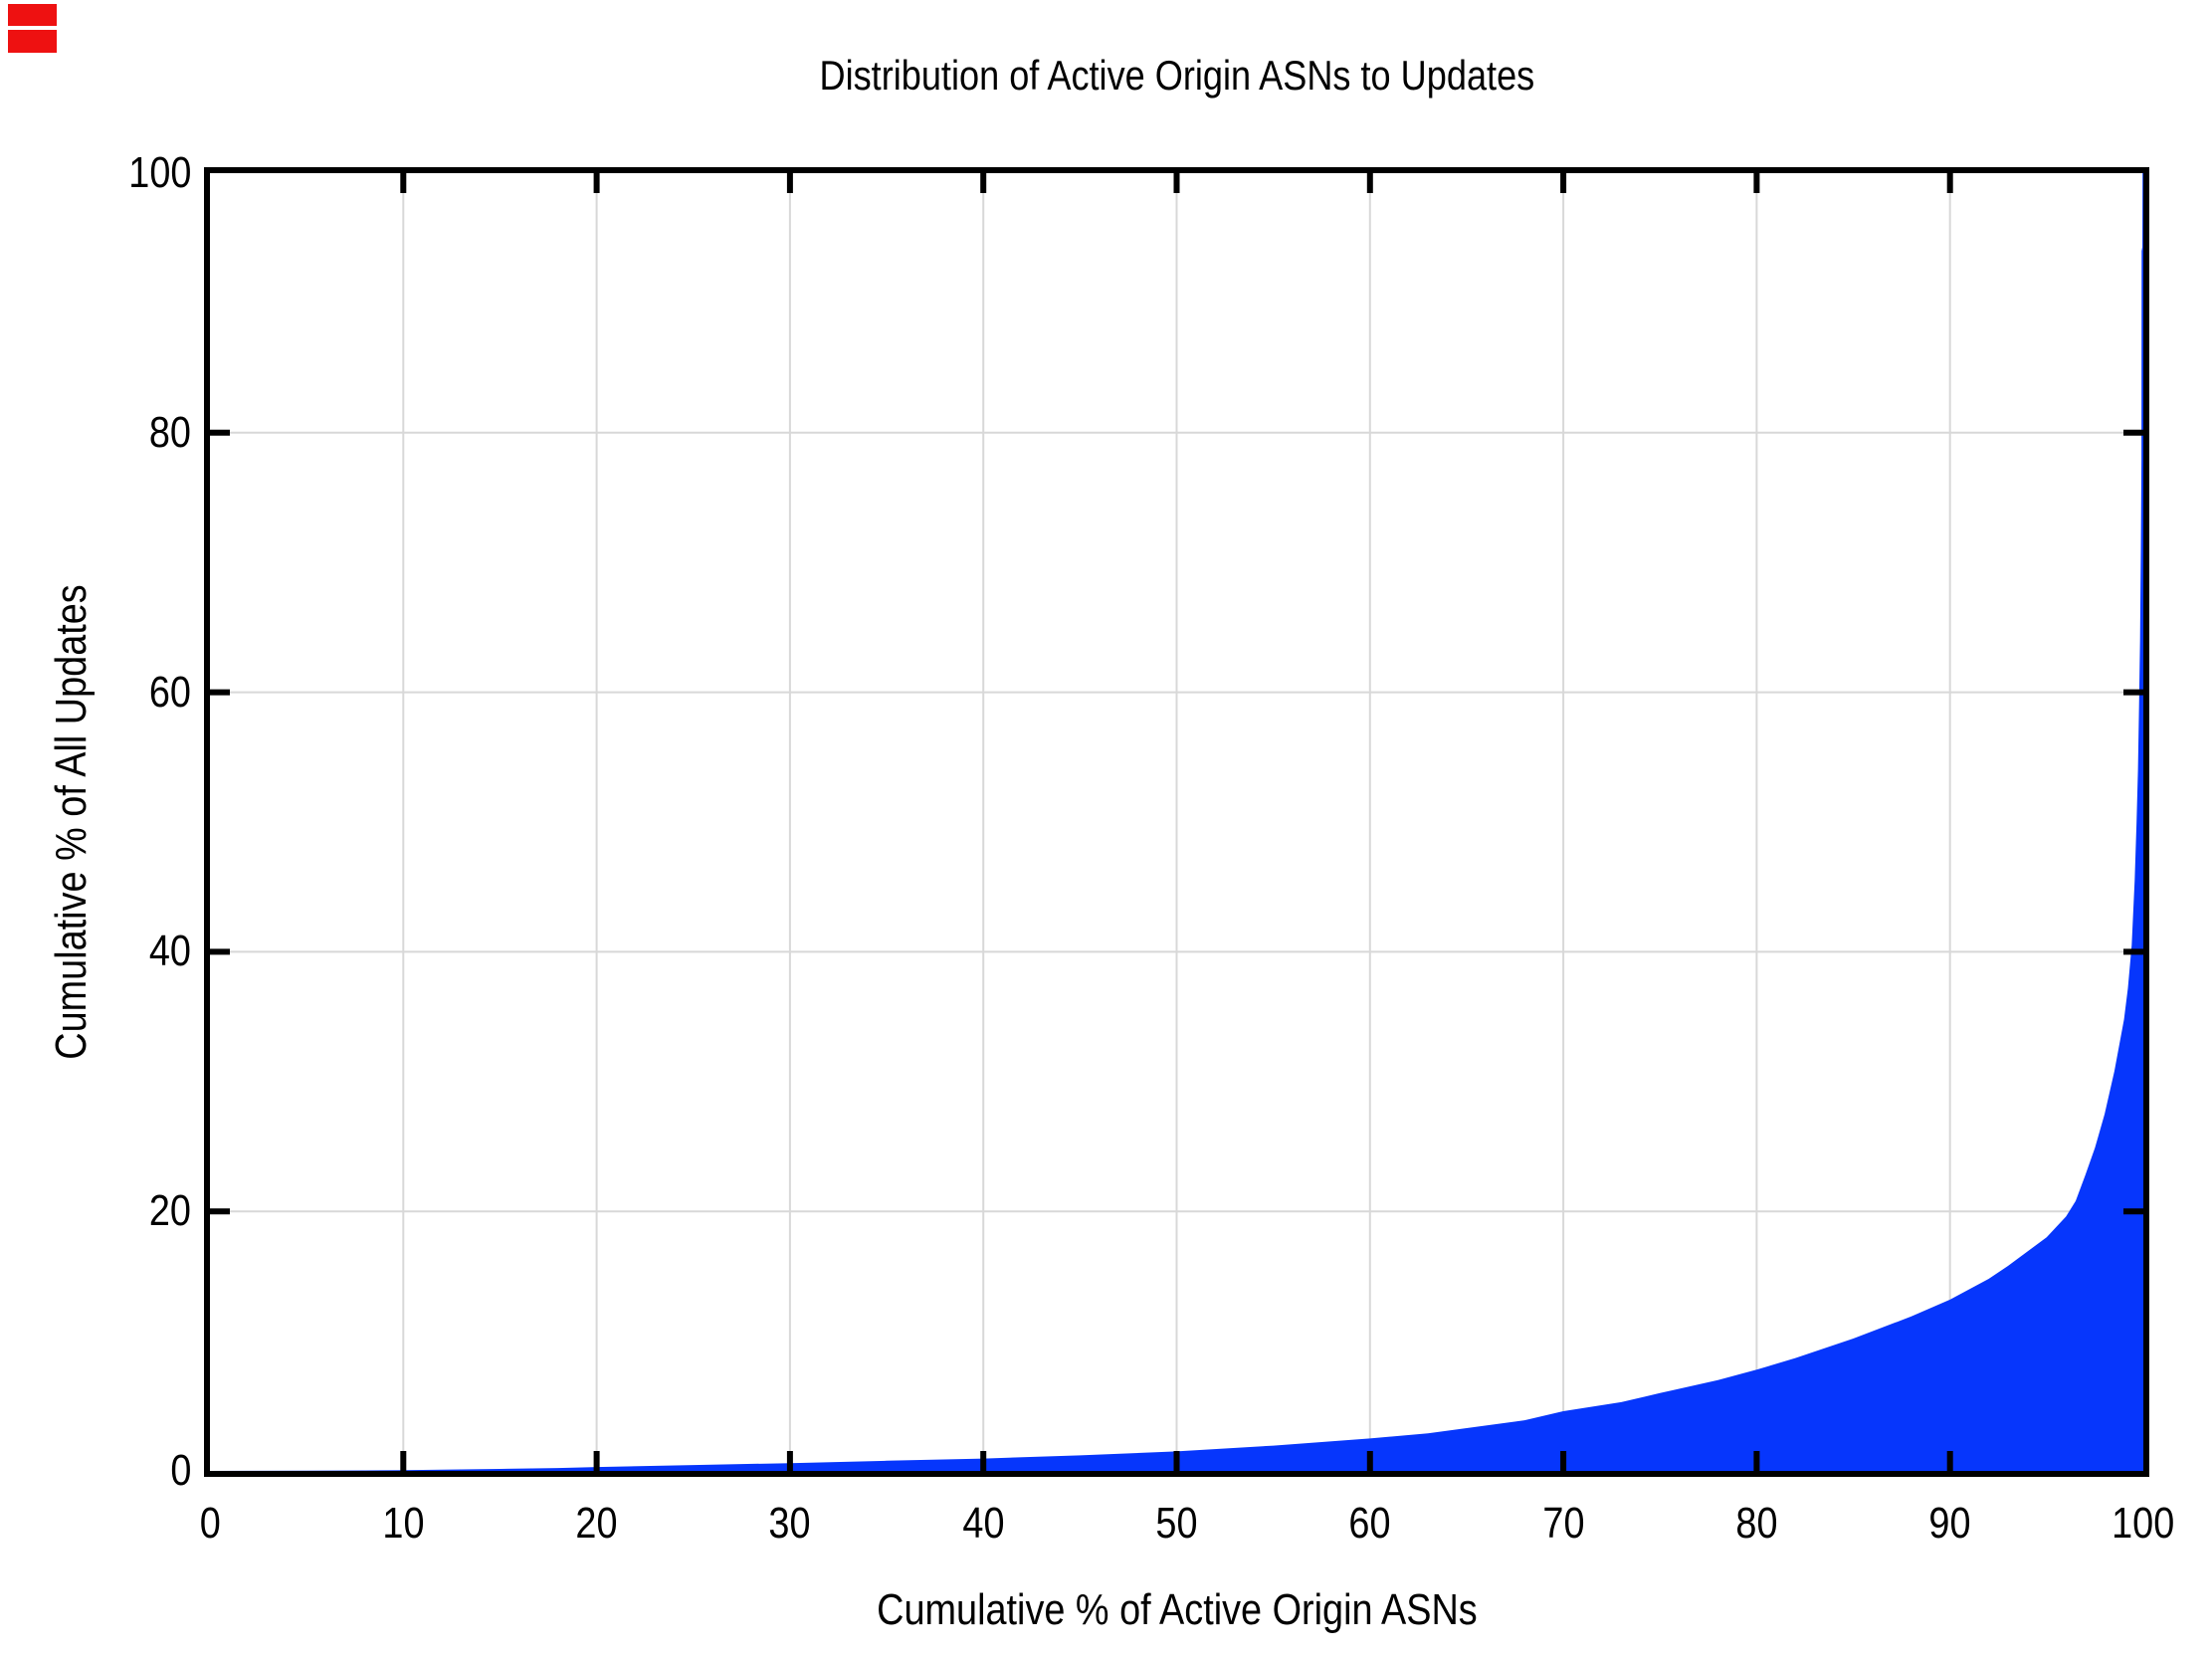 Image resolution: width=2212 pixels, height=1659 pixels. Describe the element at coordinates (403, 1523) in the screenshot. I see `x-tick-label: 10` at that location.